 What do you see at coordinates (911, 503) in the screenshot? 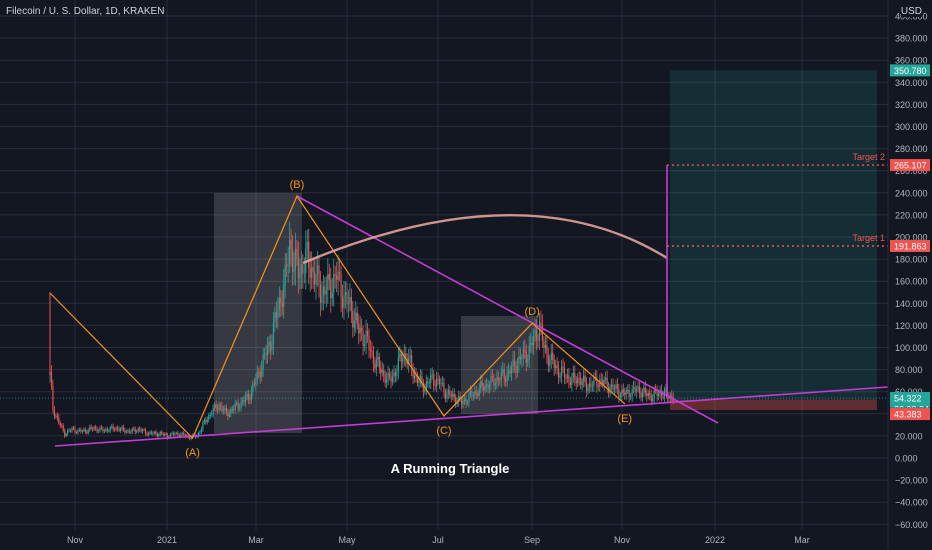
I see `y-tick-label: −40.000` at bounding box center [911, 503].